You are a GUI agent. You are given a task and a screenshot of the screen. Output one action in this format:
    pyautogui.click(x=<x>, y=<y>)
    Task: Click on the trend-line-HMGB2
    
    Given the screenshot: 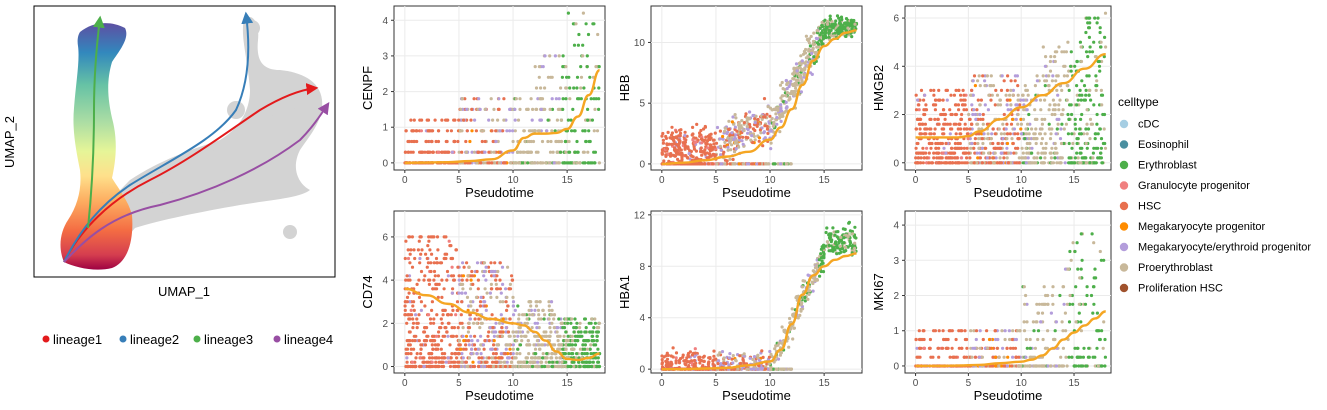 What is the action you would take?
    pyautogui.click(x=1010, y=96)
    